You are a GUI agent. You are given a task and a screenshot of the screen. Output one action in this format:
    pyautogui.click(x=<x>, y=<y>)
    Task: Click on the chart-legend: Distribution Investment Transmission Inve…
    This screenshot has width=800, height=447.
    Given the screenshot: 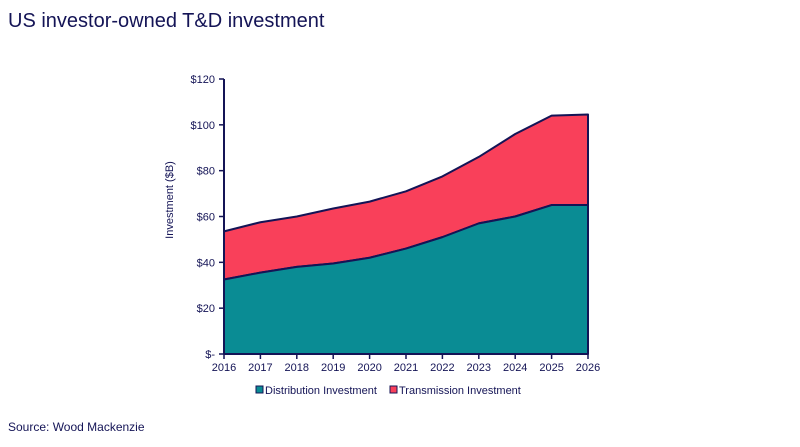 What is the action you would take?
    pyautogui.click(x=388, y=391)
    